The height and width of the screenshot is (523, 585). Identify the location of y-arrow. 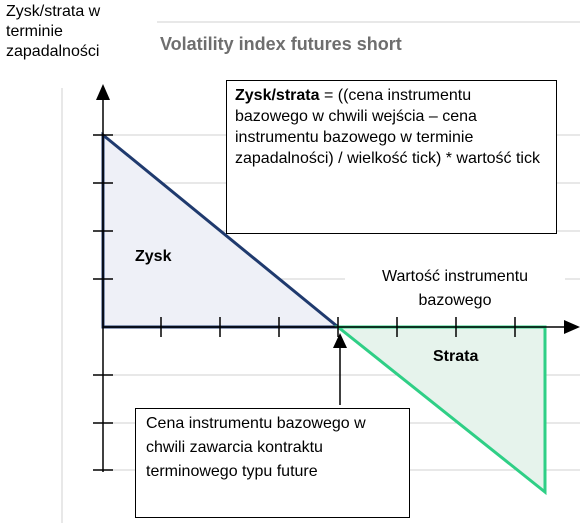
(103, 92).